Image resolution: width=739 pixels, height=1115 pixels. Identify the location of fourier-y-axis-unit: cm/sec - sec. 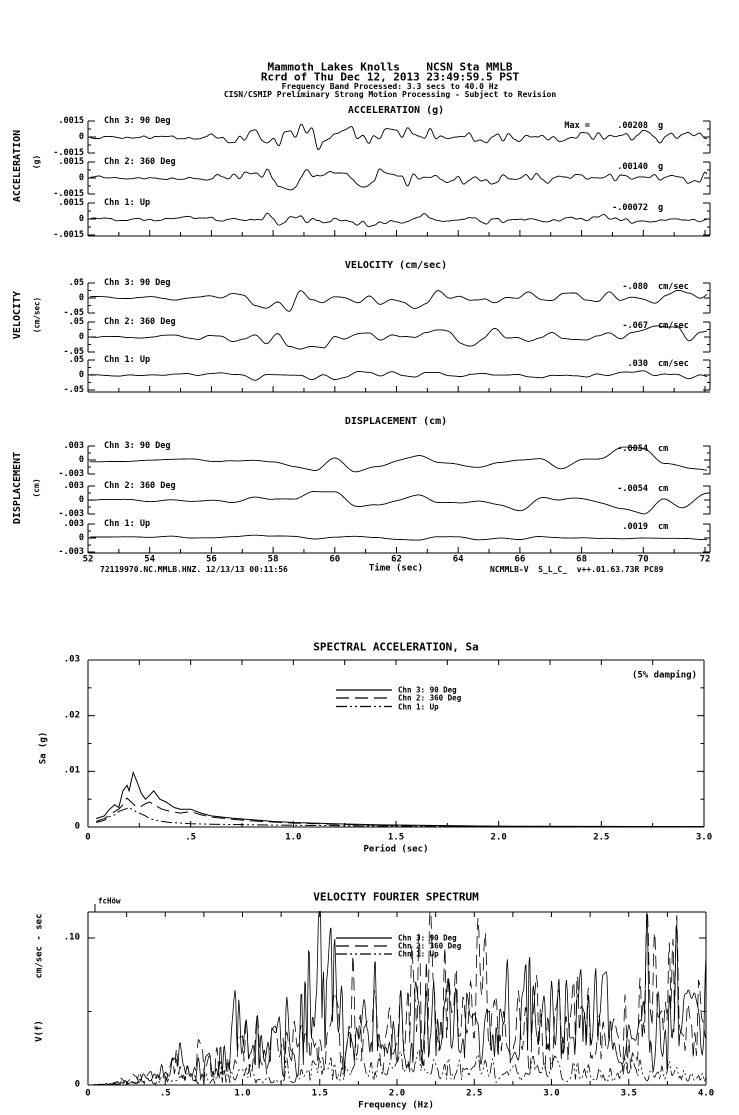
(39, 946).